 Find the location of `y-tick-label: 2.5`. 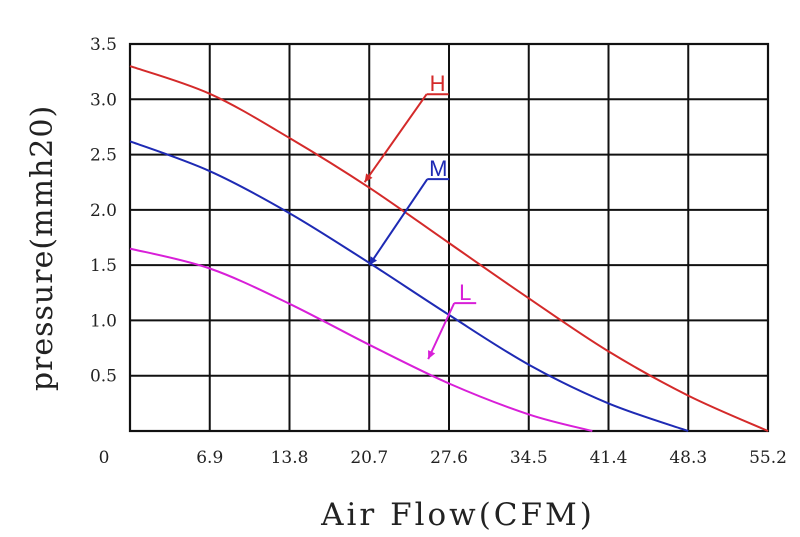

y-tick-label: 2.5 is located at coordinates (103, 156).